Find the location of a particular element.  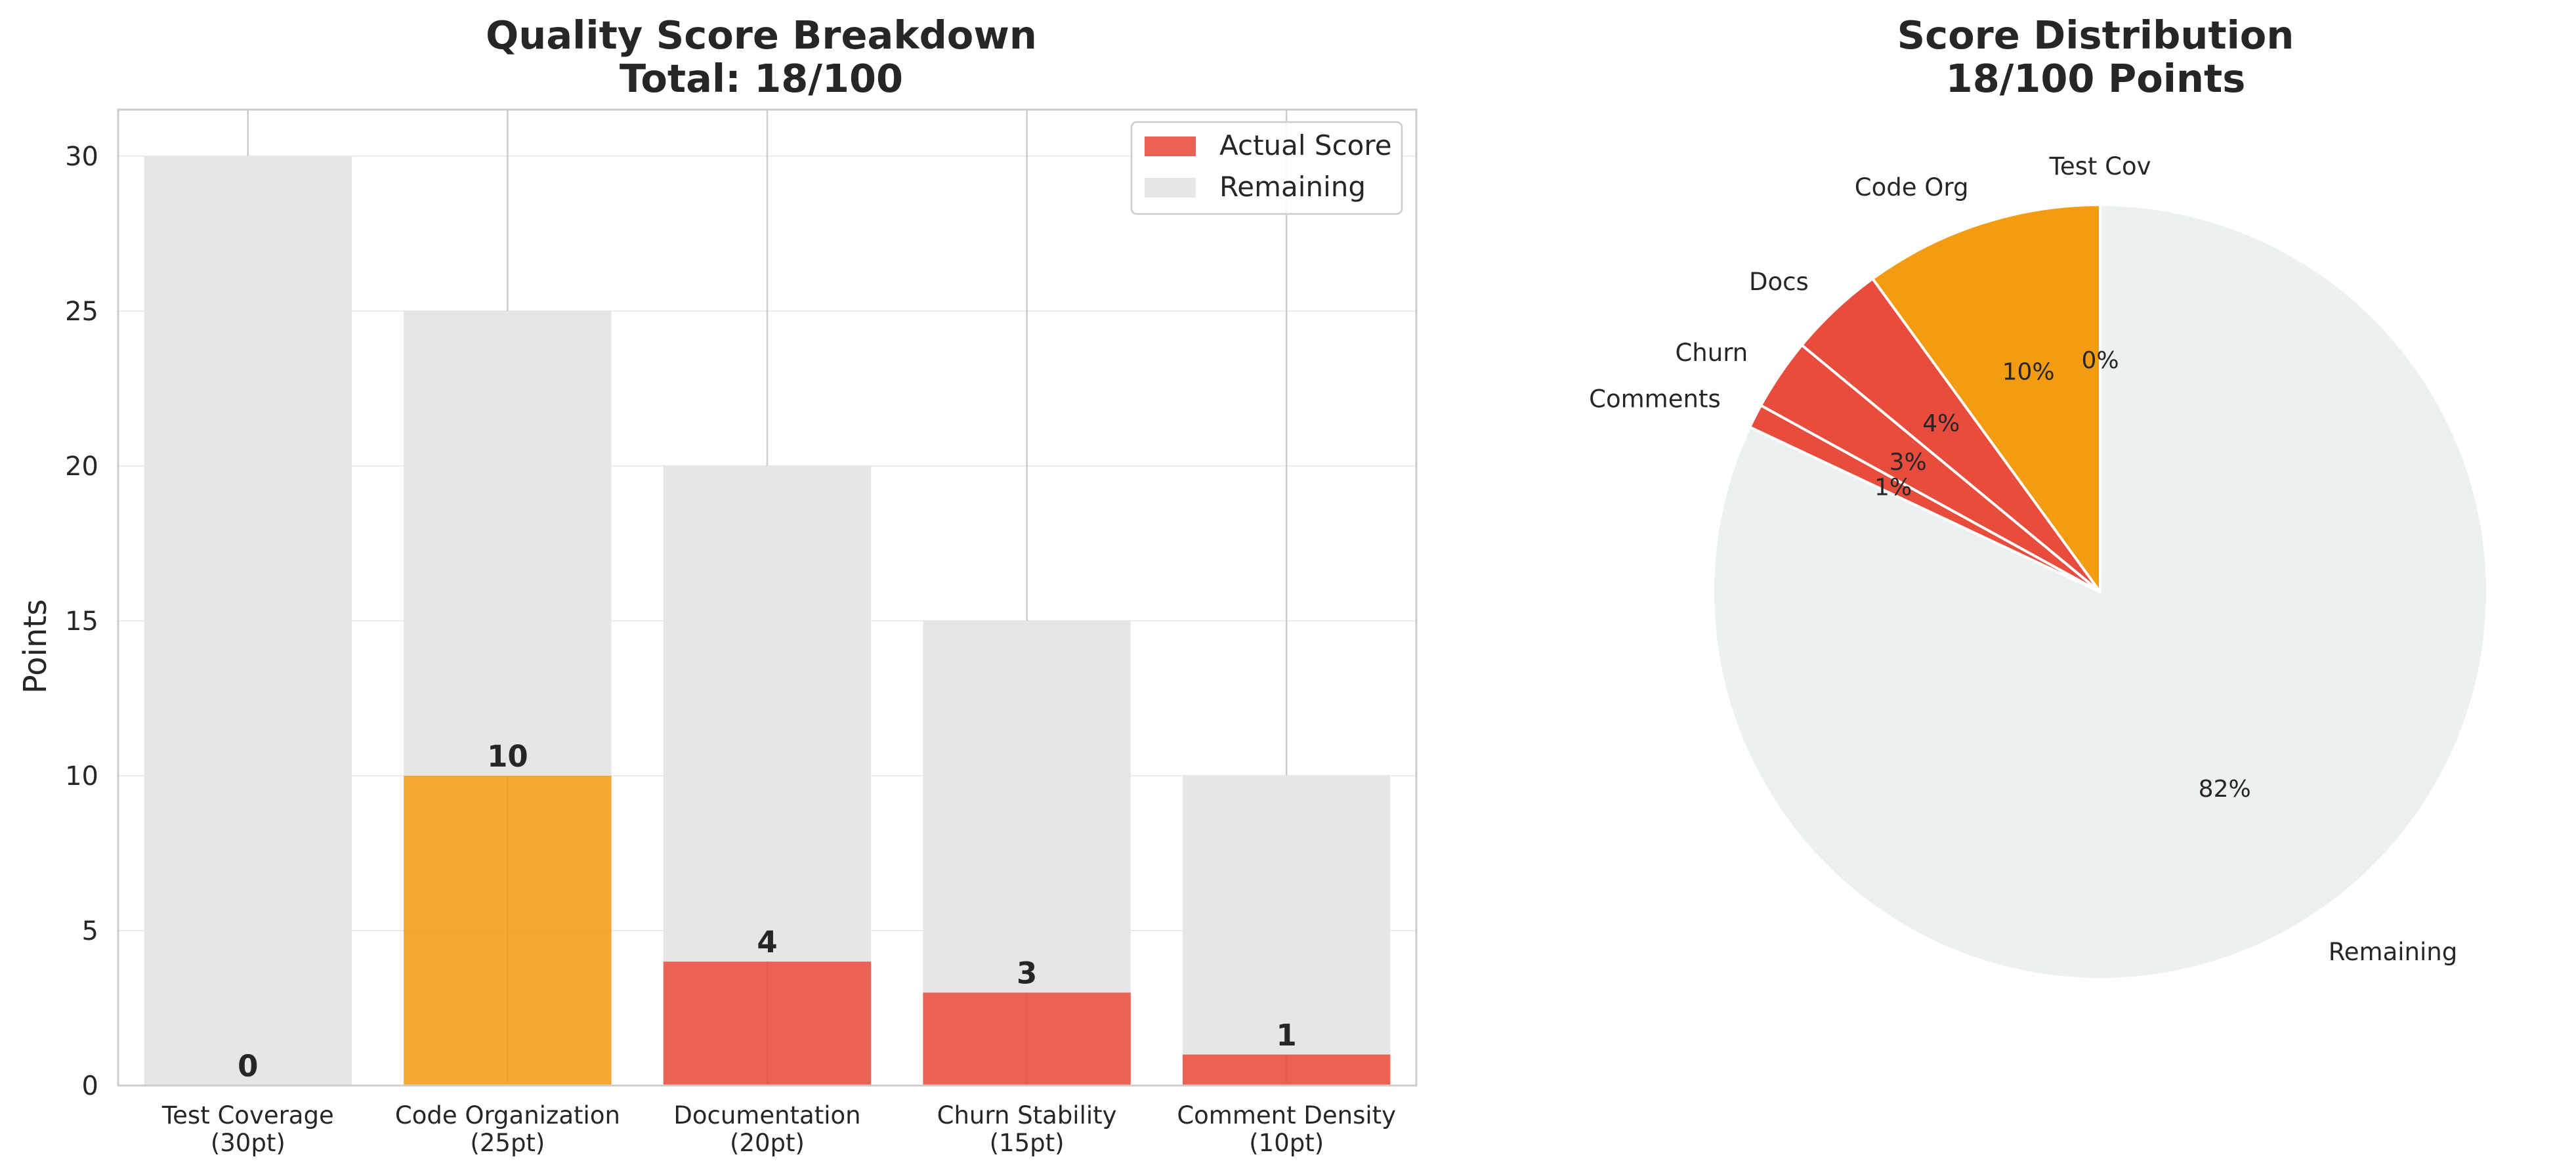

bar-value-labels: 0 10 4 3 1 is located at coordinates (767, 911).